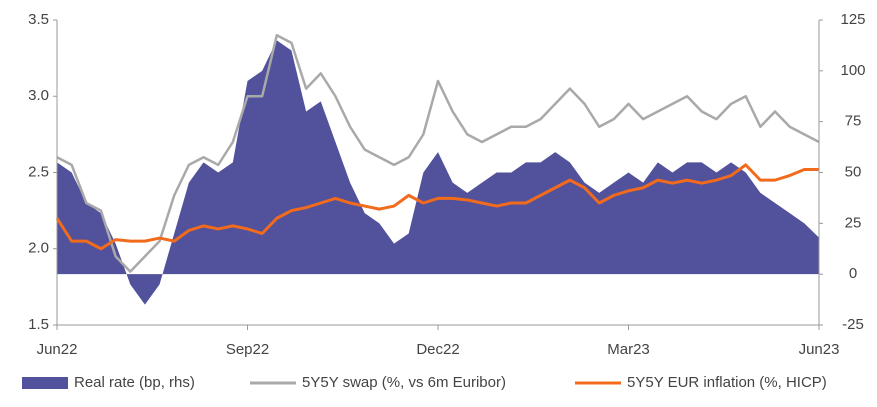 The width and height of the screenshot is (877, 407). What do you see at coordinates (853, 222) in the screenshot?
I see `y2-tick-label: 25` at bounding box center [853, 222].